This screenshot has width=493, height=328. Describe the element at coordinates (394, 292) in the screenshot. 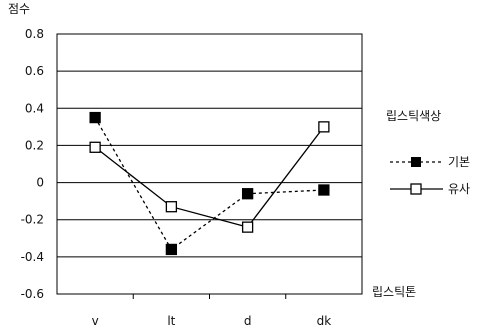

I see `x-axis-title: 립스틱톤` at that location.